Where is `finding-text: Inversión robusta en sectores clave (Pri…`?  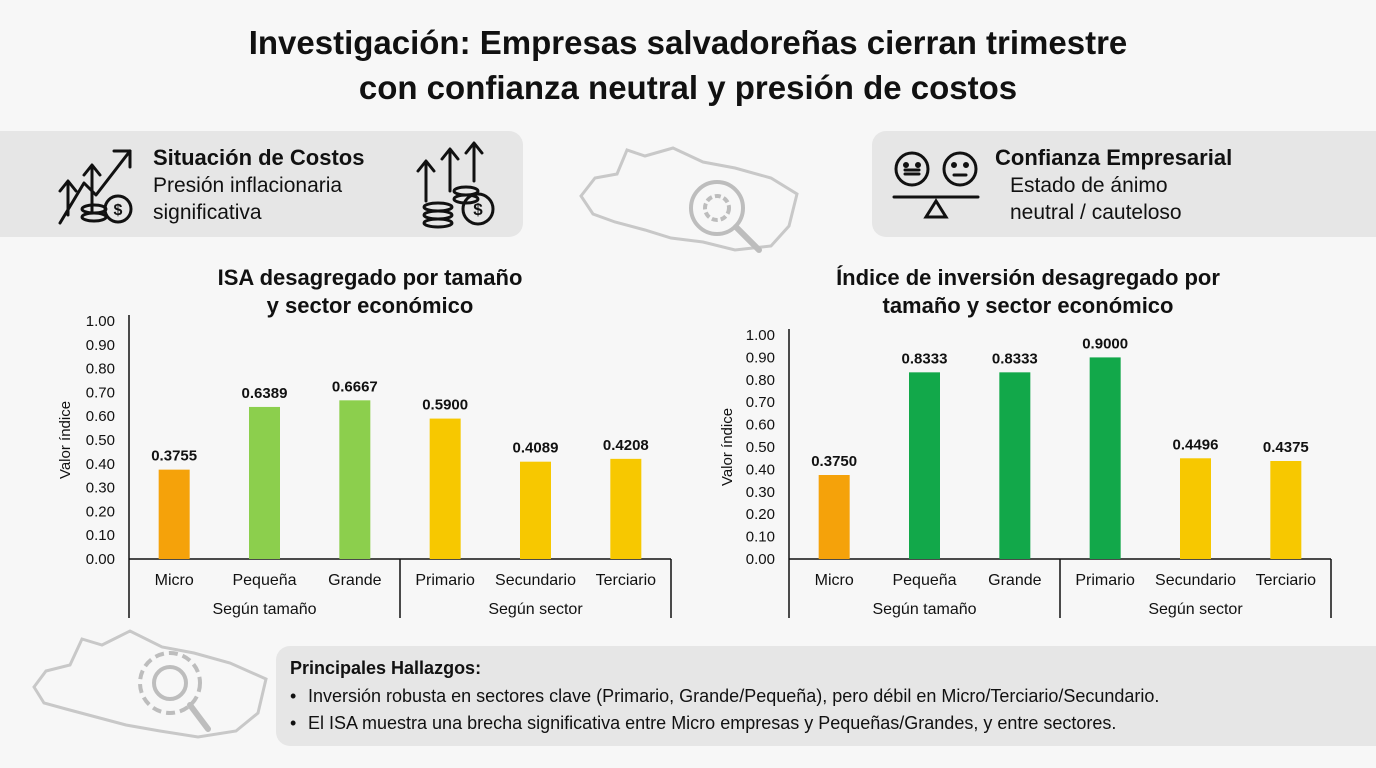
finding-text: Inversión robusta en sectores clave (Pri… is located at coordinates (734, 696).